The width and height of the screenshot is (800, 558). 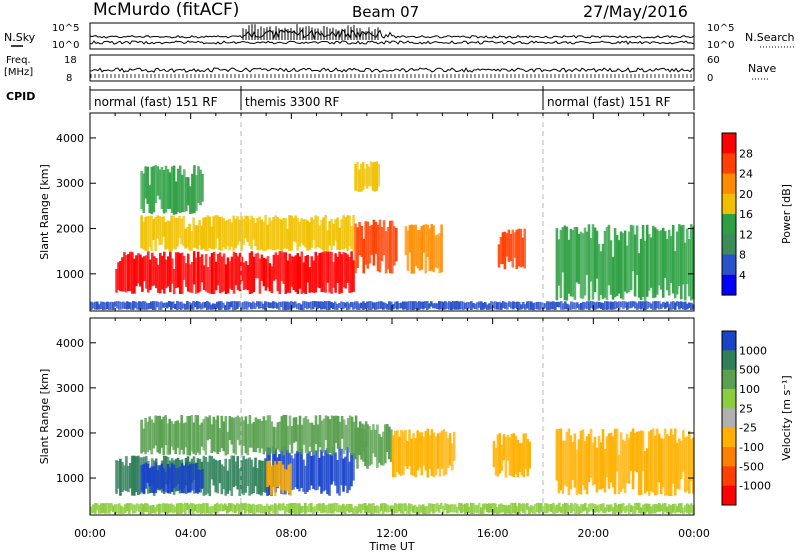 I want to click on colorbar-swatch, so click(x=729, y=143).